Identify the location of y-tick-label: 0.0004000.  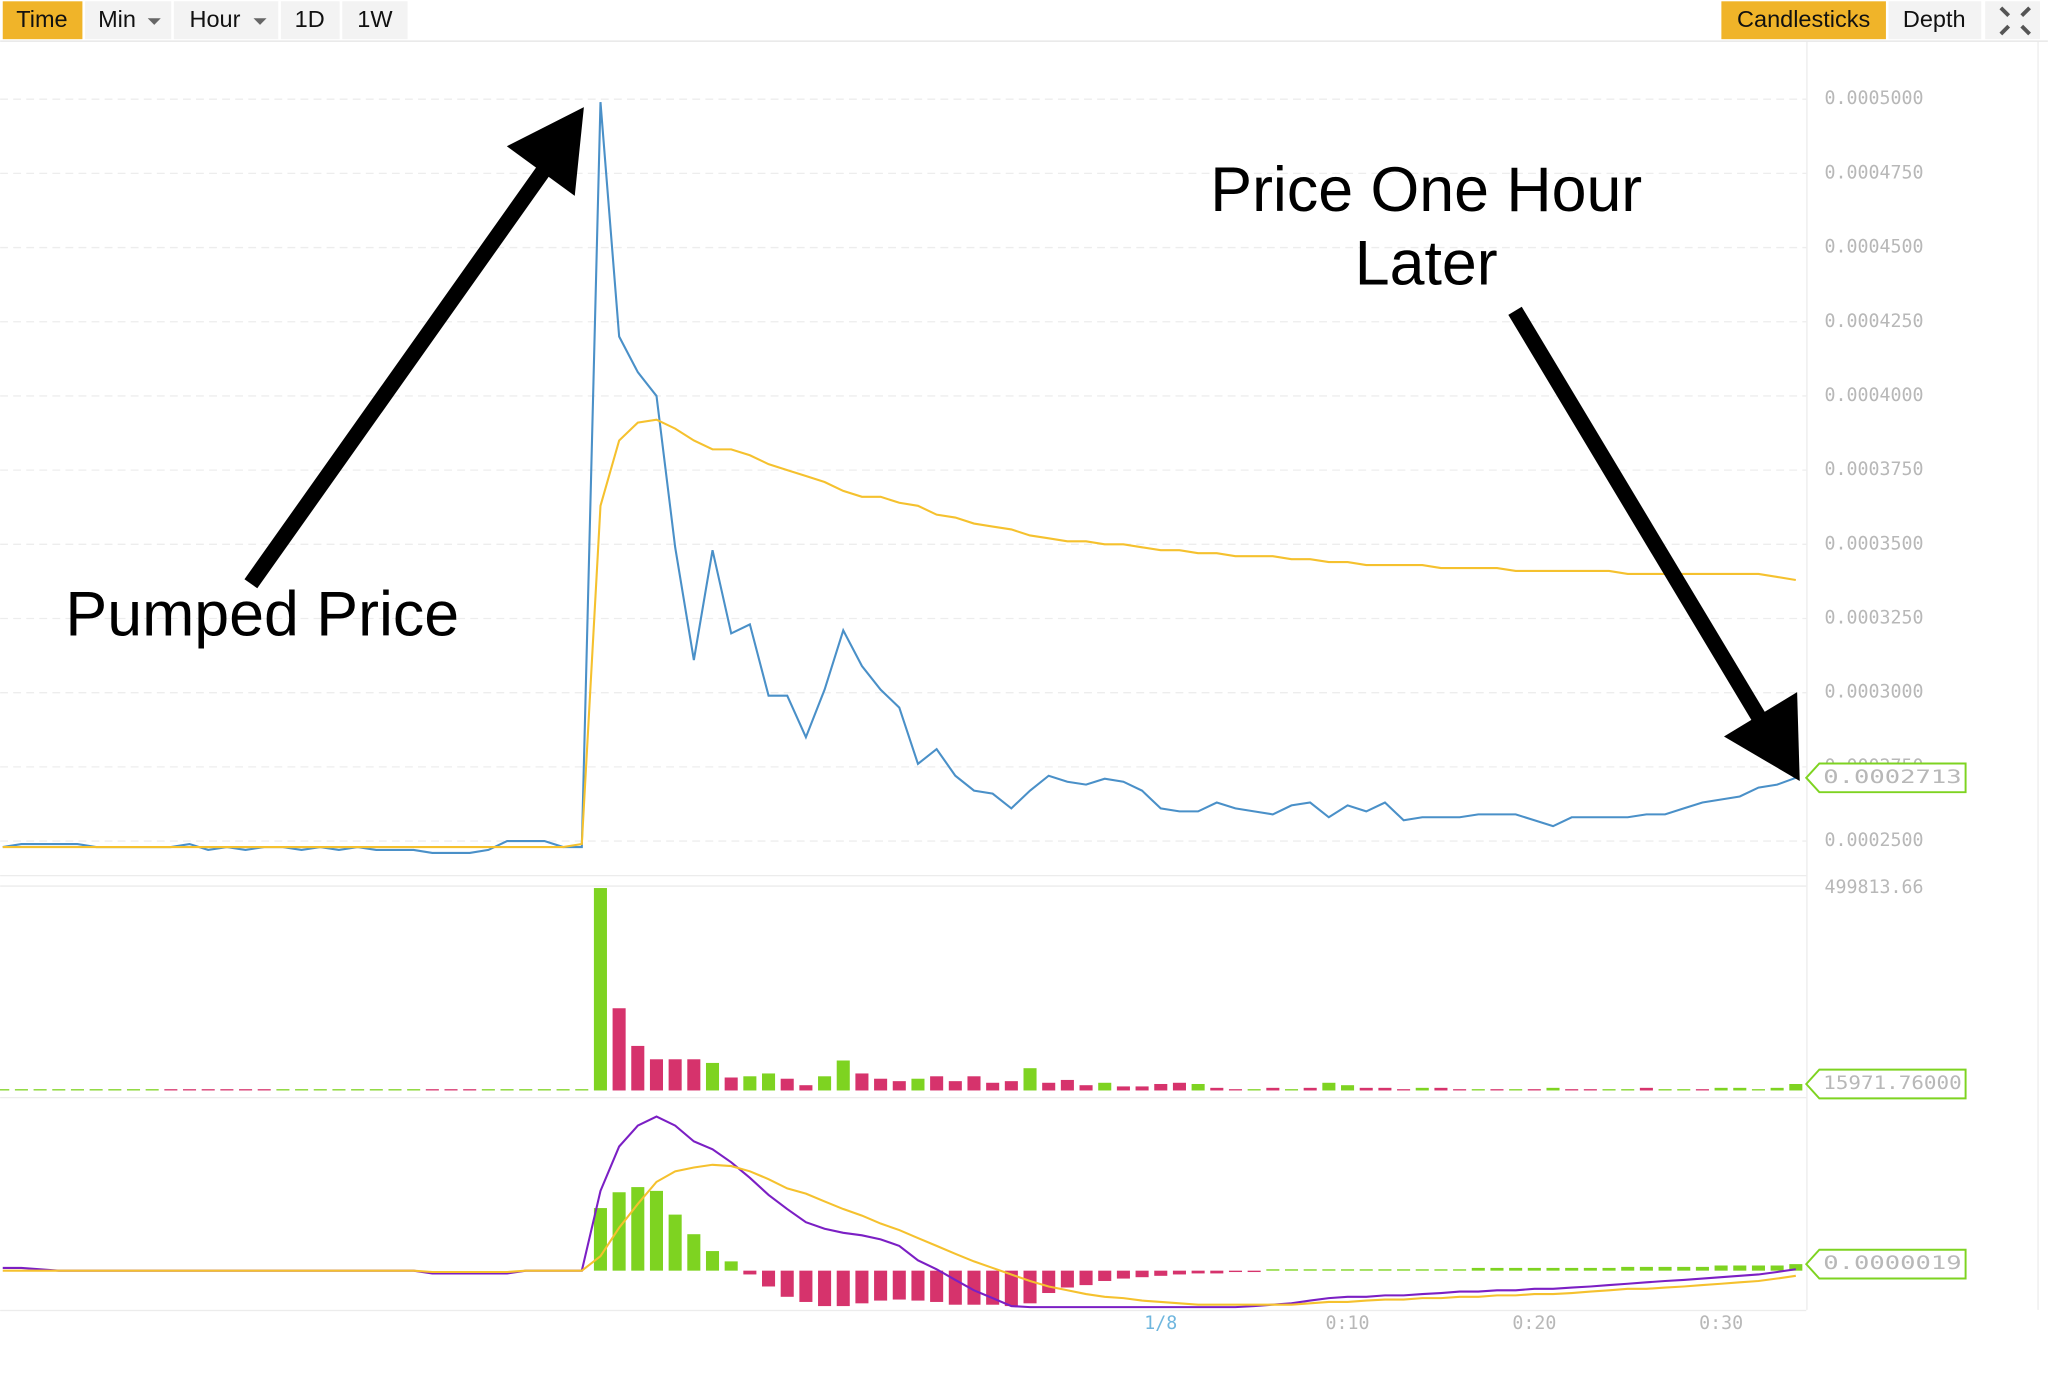
(1874, 395).